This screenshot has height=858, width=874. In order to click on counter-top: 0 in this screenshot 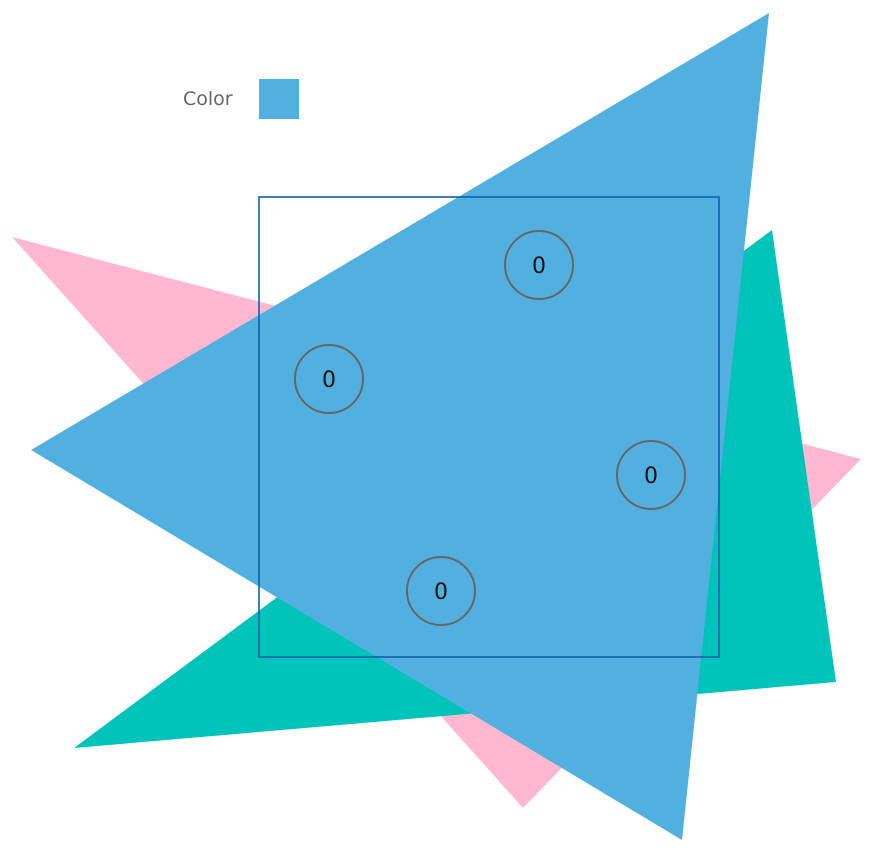, I will do `click(539, 265)`.